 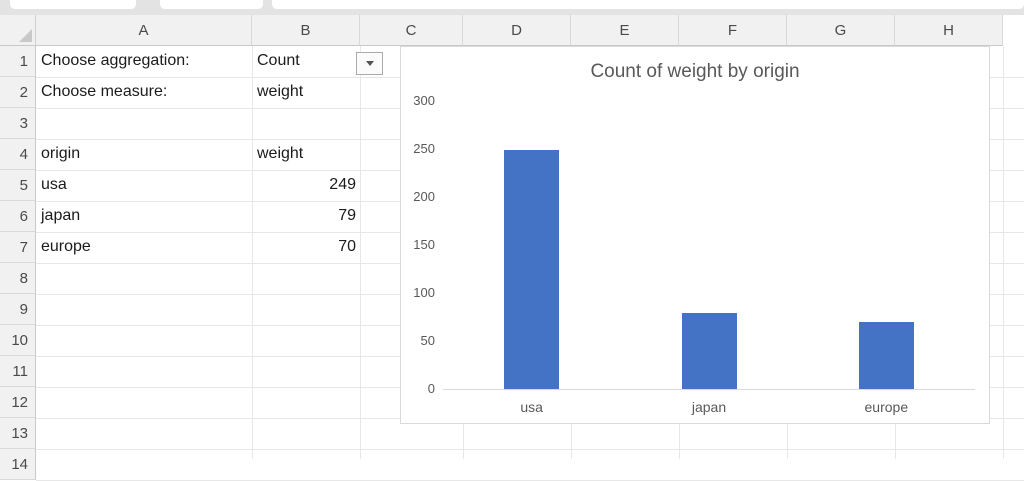 I want to click on row-header-3: 3, so click(x=18, y=123).